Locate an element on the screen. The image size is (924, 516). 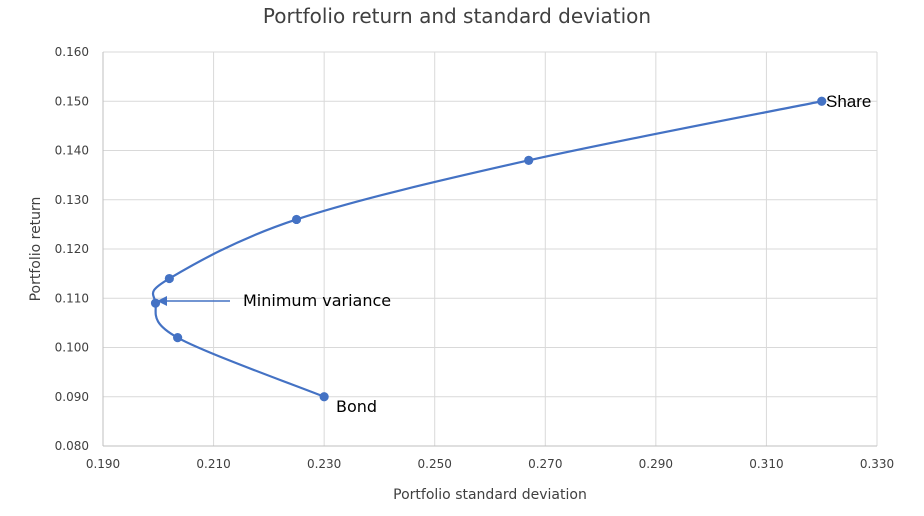
minimum-variance-label: Minimum variance is located at coordinates (317, 300).